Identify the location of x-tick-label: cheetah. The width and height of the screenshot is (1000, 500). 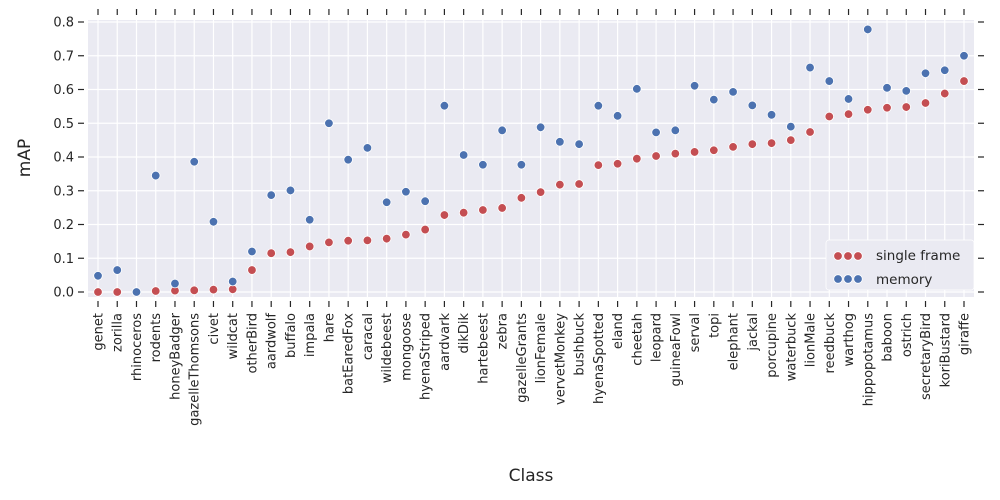
(637, 339).